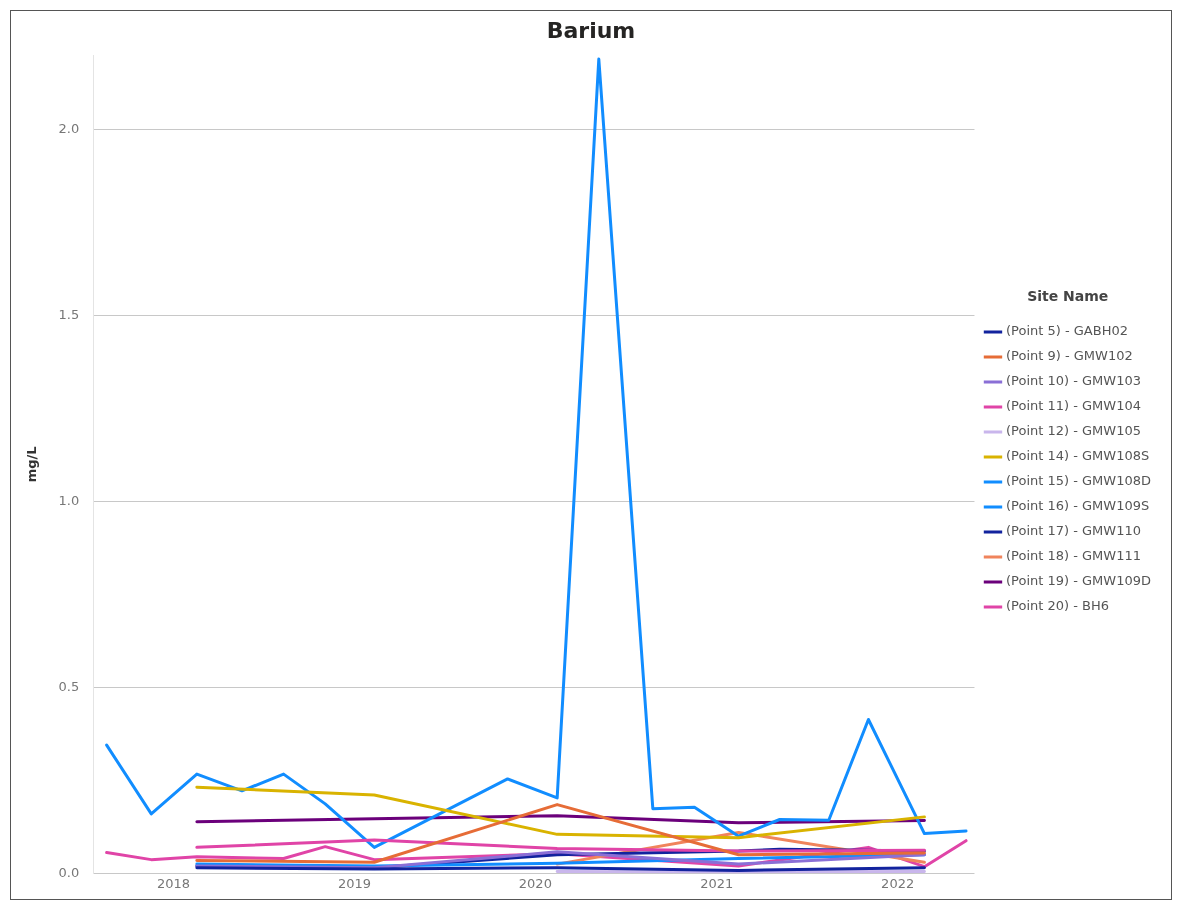  What do you see at coordinates (591, 30) in the screenshot?
I see `chart-title: Barium` at bounding box center [591, 30].